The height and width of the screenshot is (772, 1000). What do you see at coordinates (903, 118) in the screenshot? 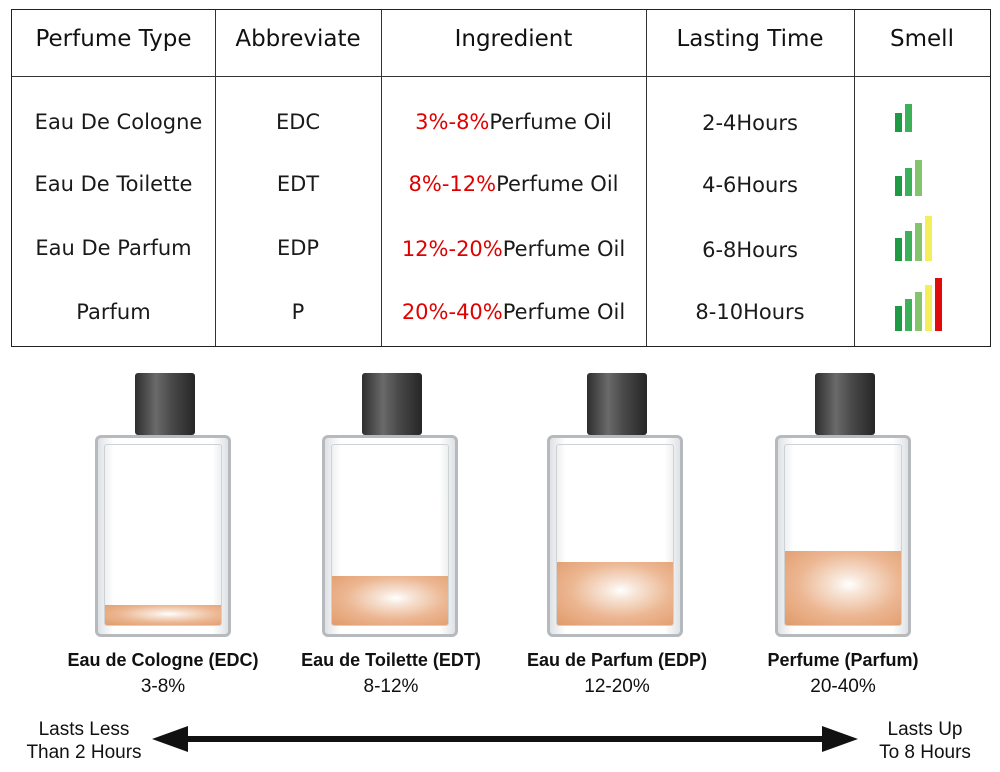
I see `smell-bars-edc` at bounding box center [903, 118].